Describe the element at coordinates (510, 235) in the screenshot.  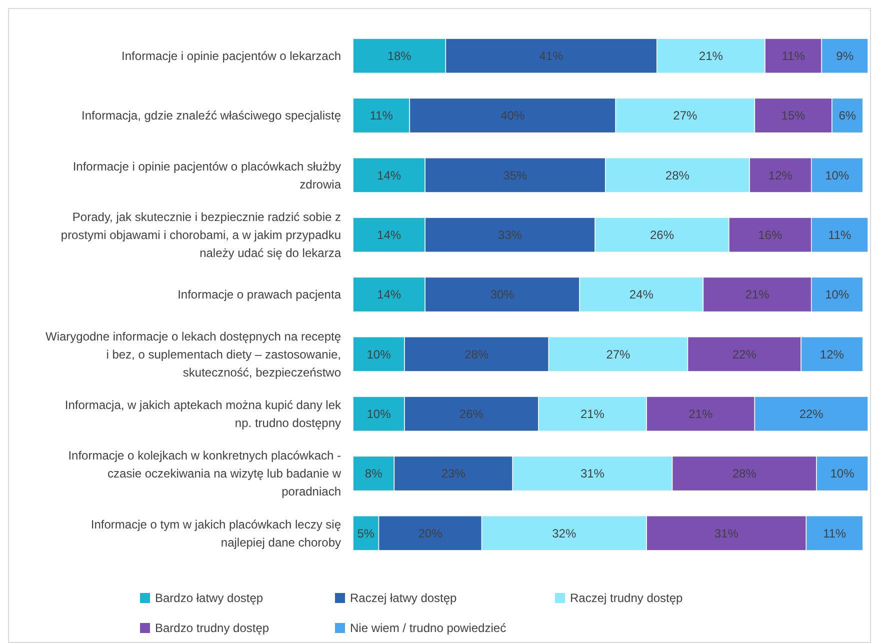
I see `data-label: 33%` at that location.